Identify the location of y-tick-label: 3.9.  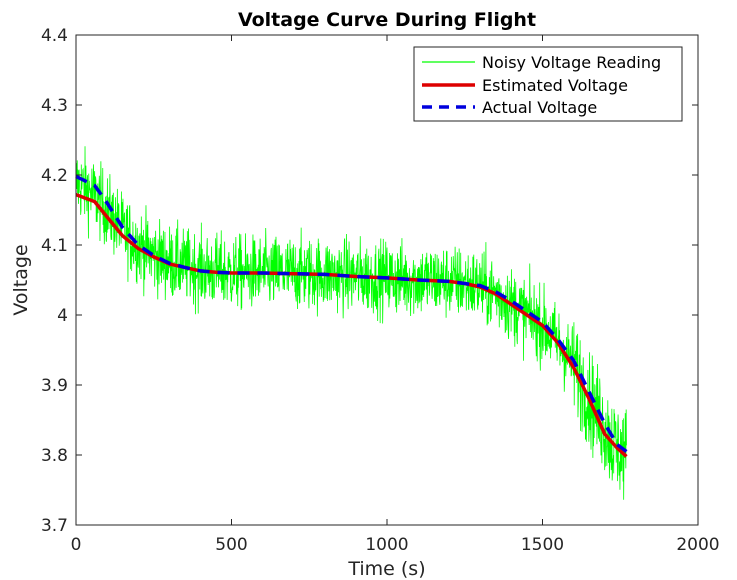
(54, 386).